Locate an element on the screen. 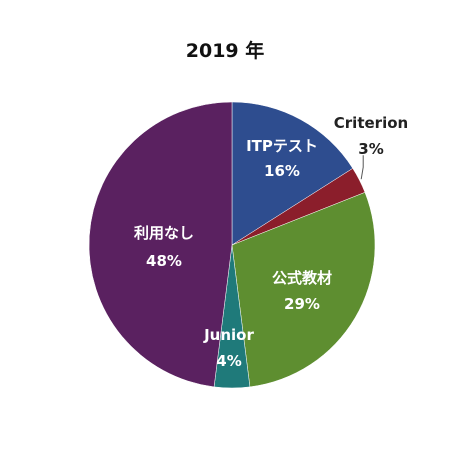  slice-value-label: 48% is located at coordinates (164, 261).